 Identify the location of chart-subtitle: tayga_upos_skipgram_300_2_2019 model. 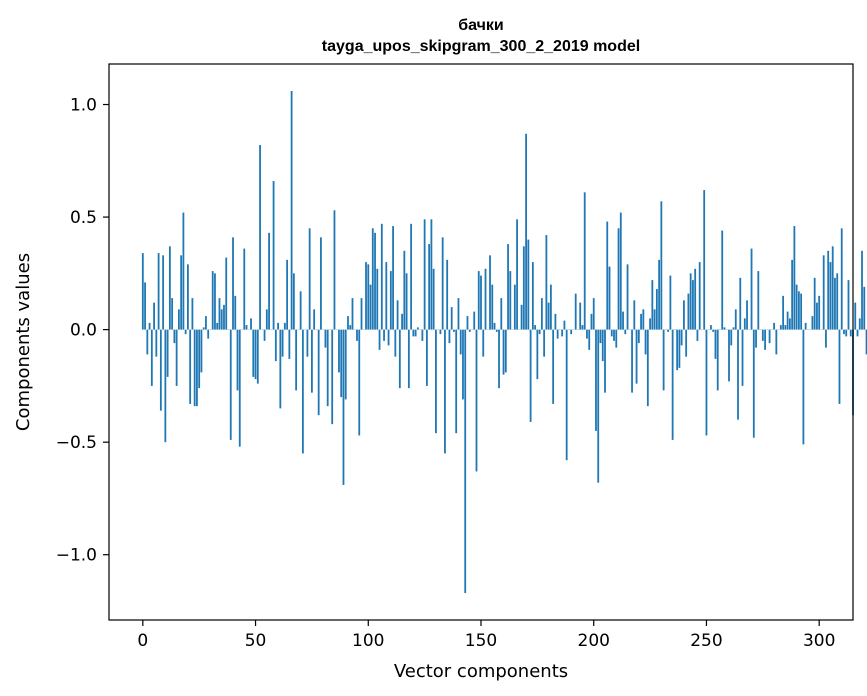
(481, 46).